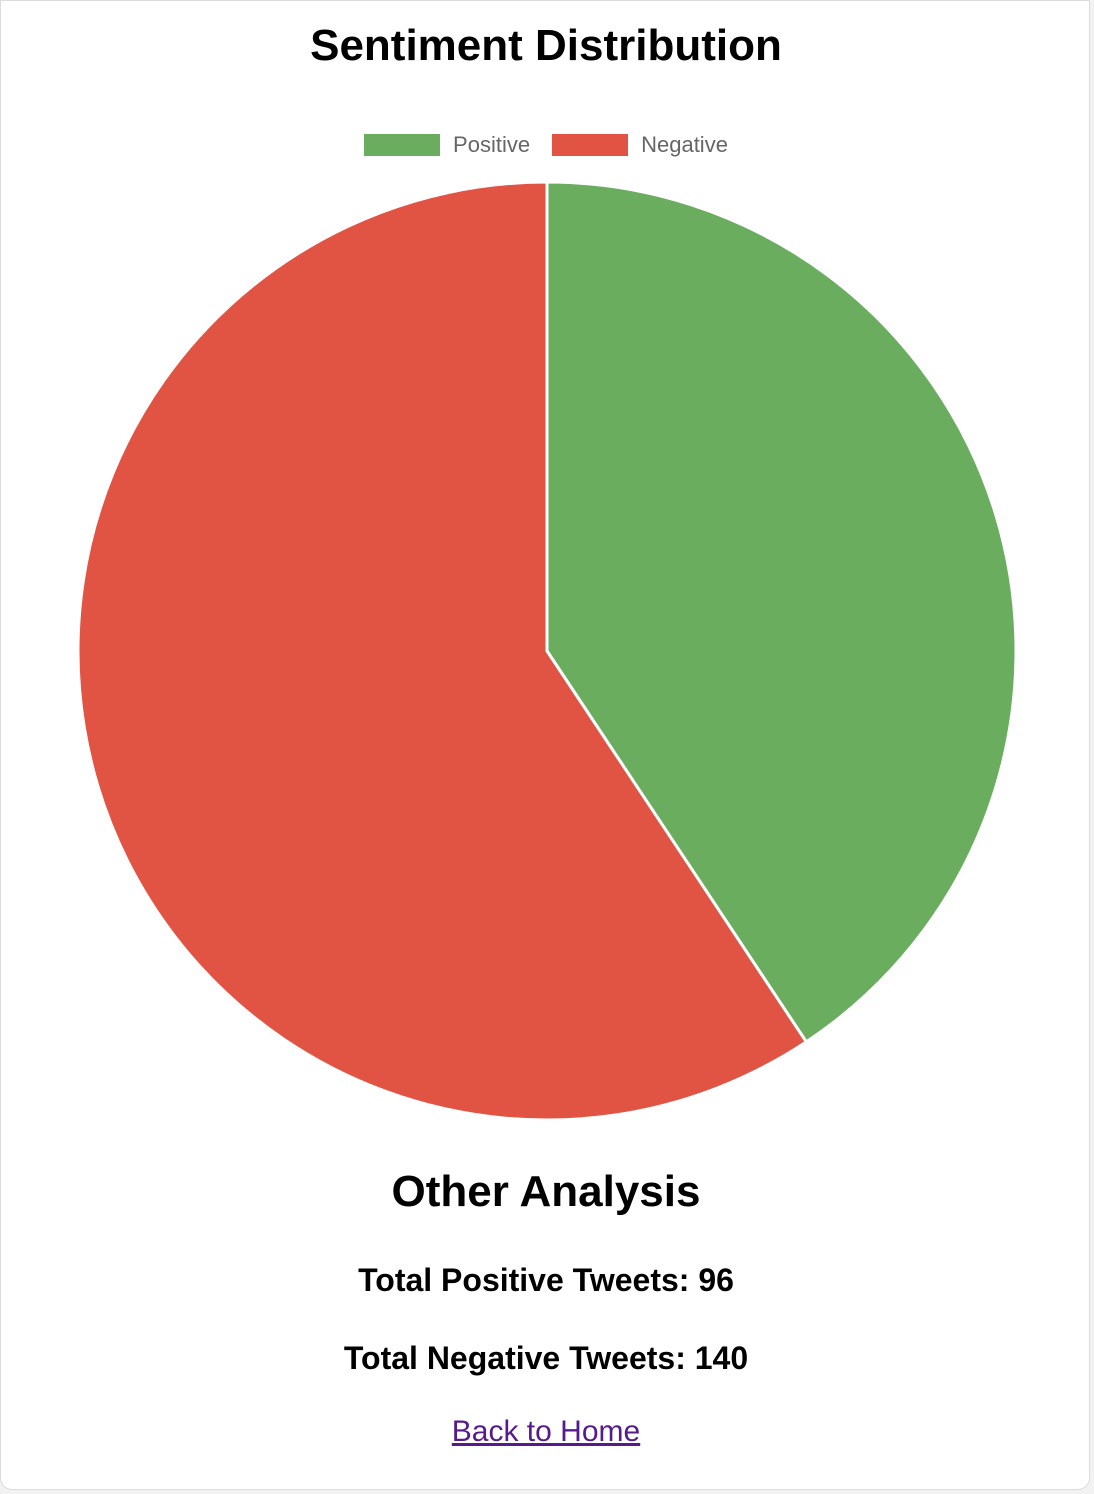 This screenshot has height=1494, width=1094. I want to click on total-negative-tweets: Total Negative Tweets: 140, so click(546, 1358).